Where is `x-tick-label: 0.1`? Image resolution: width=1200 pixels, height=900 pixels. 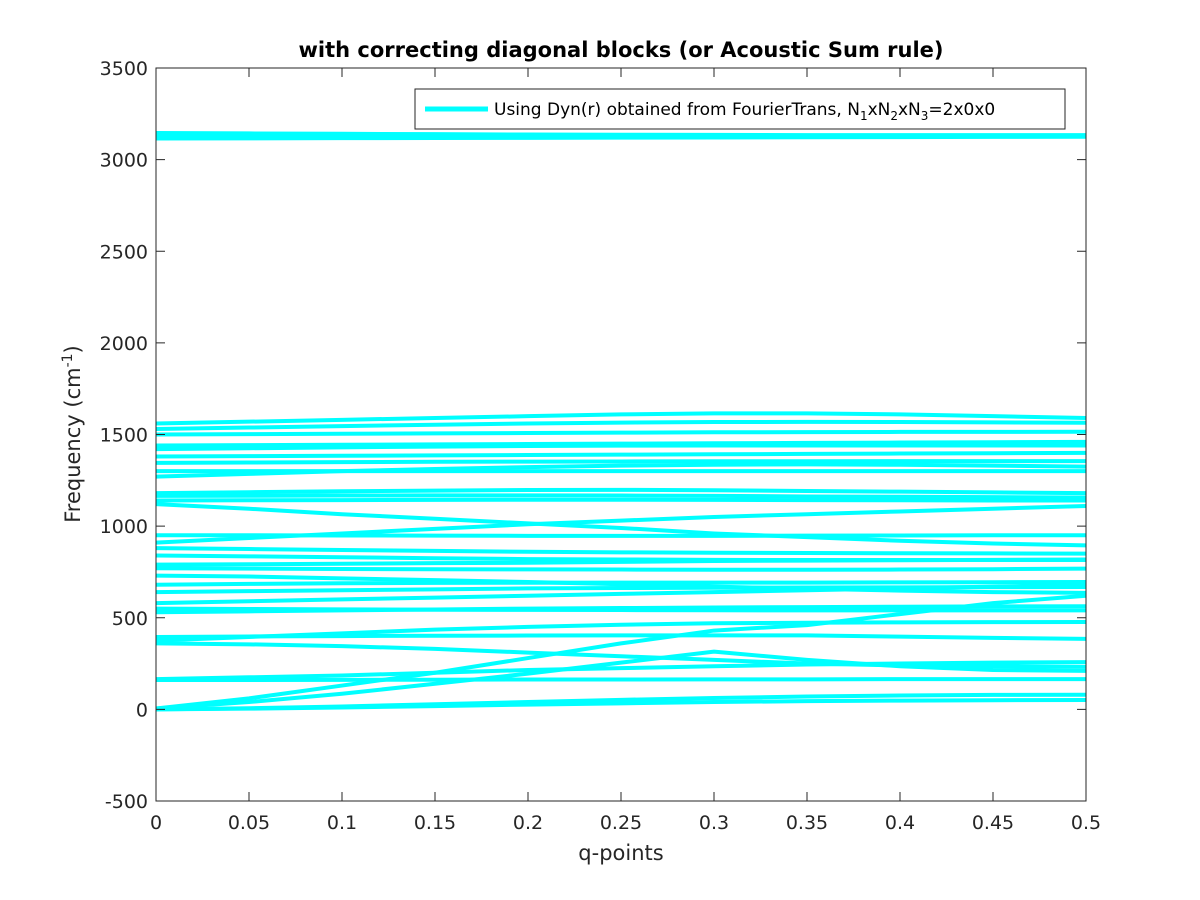 x-tick-label: 0.1 is located at coordinates (342, 823).